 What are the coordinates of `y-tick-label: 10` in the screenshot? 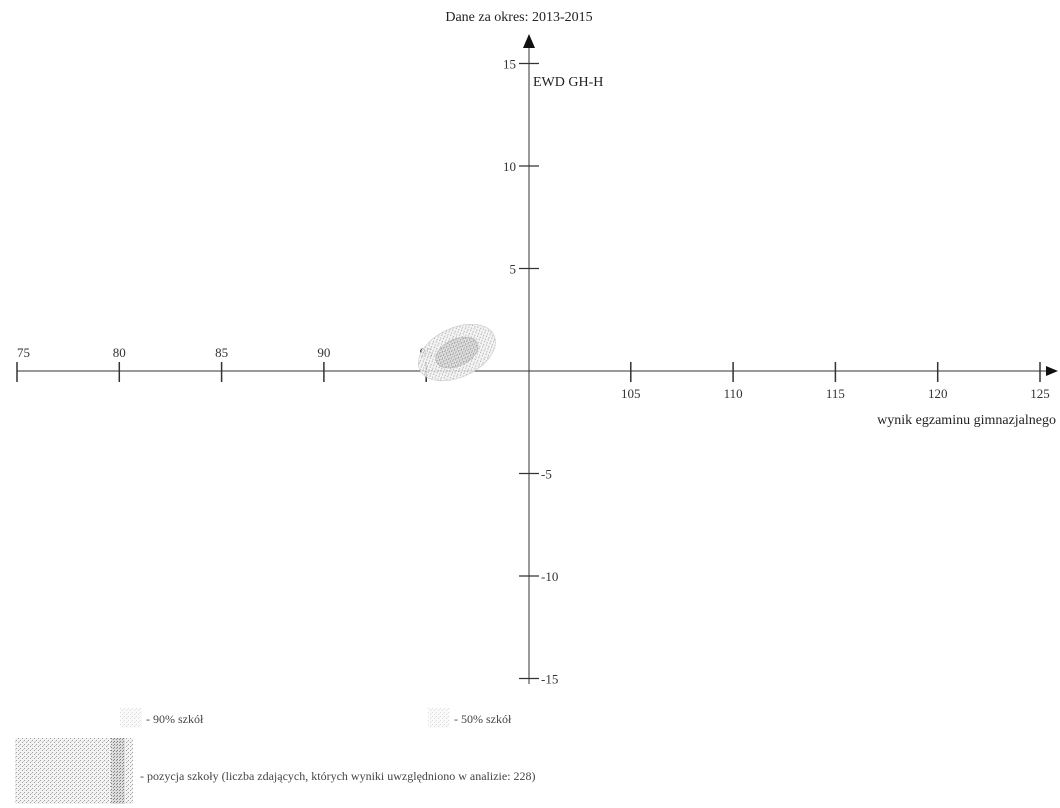 It's located at (509, 166).